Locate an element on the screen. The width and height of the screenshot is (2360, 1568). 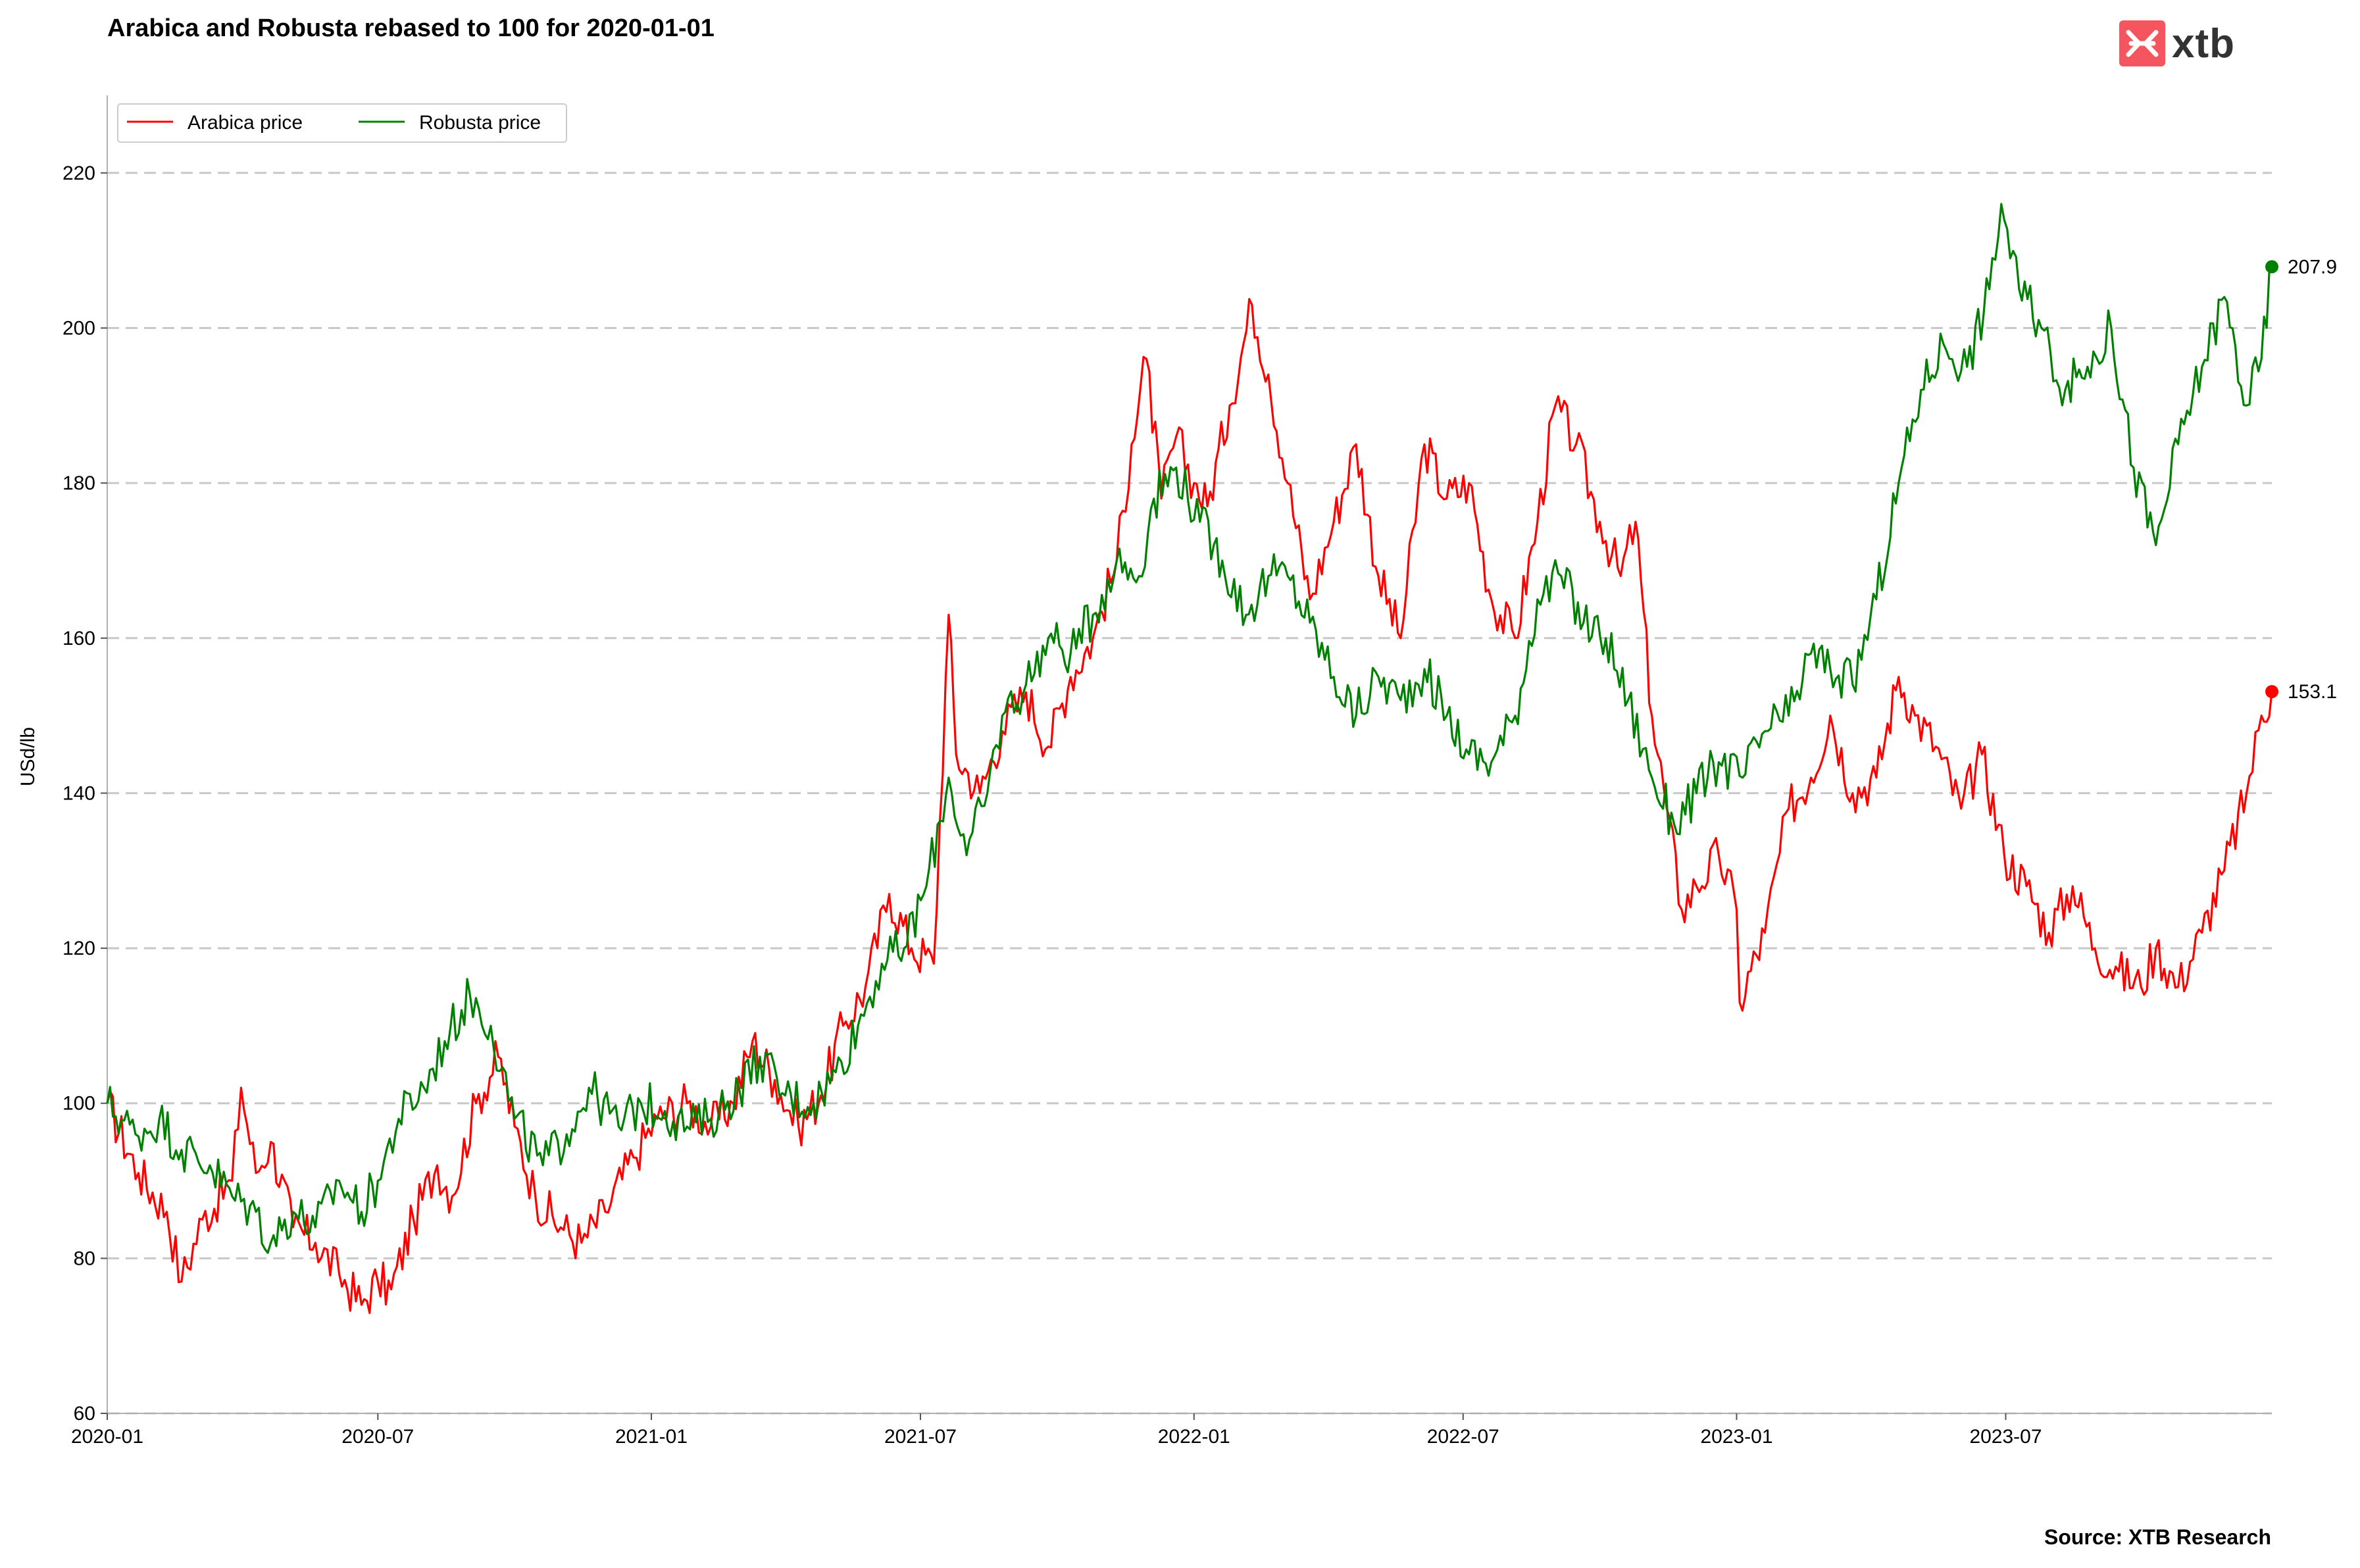
y-tick-label-140: 140 is located at coordinates (79, 793).